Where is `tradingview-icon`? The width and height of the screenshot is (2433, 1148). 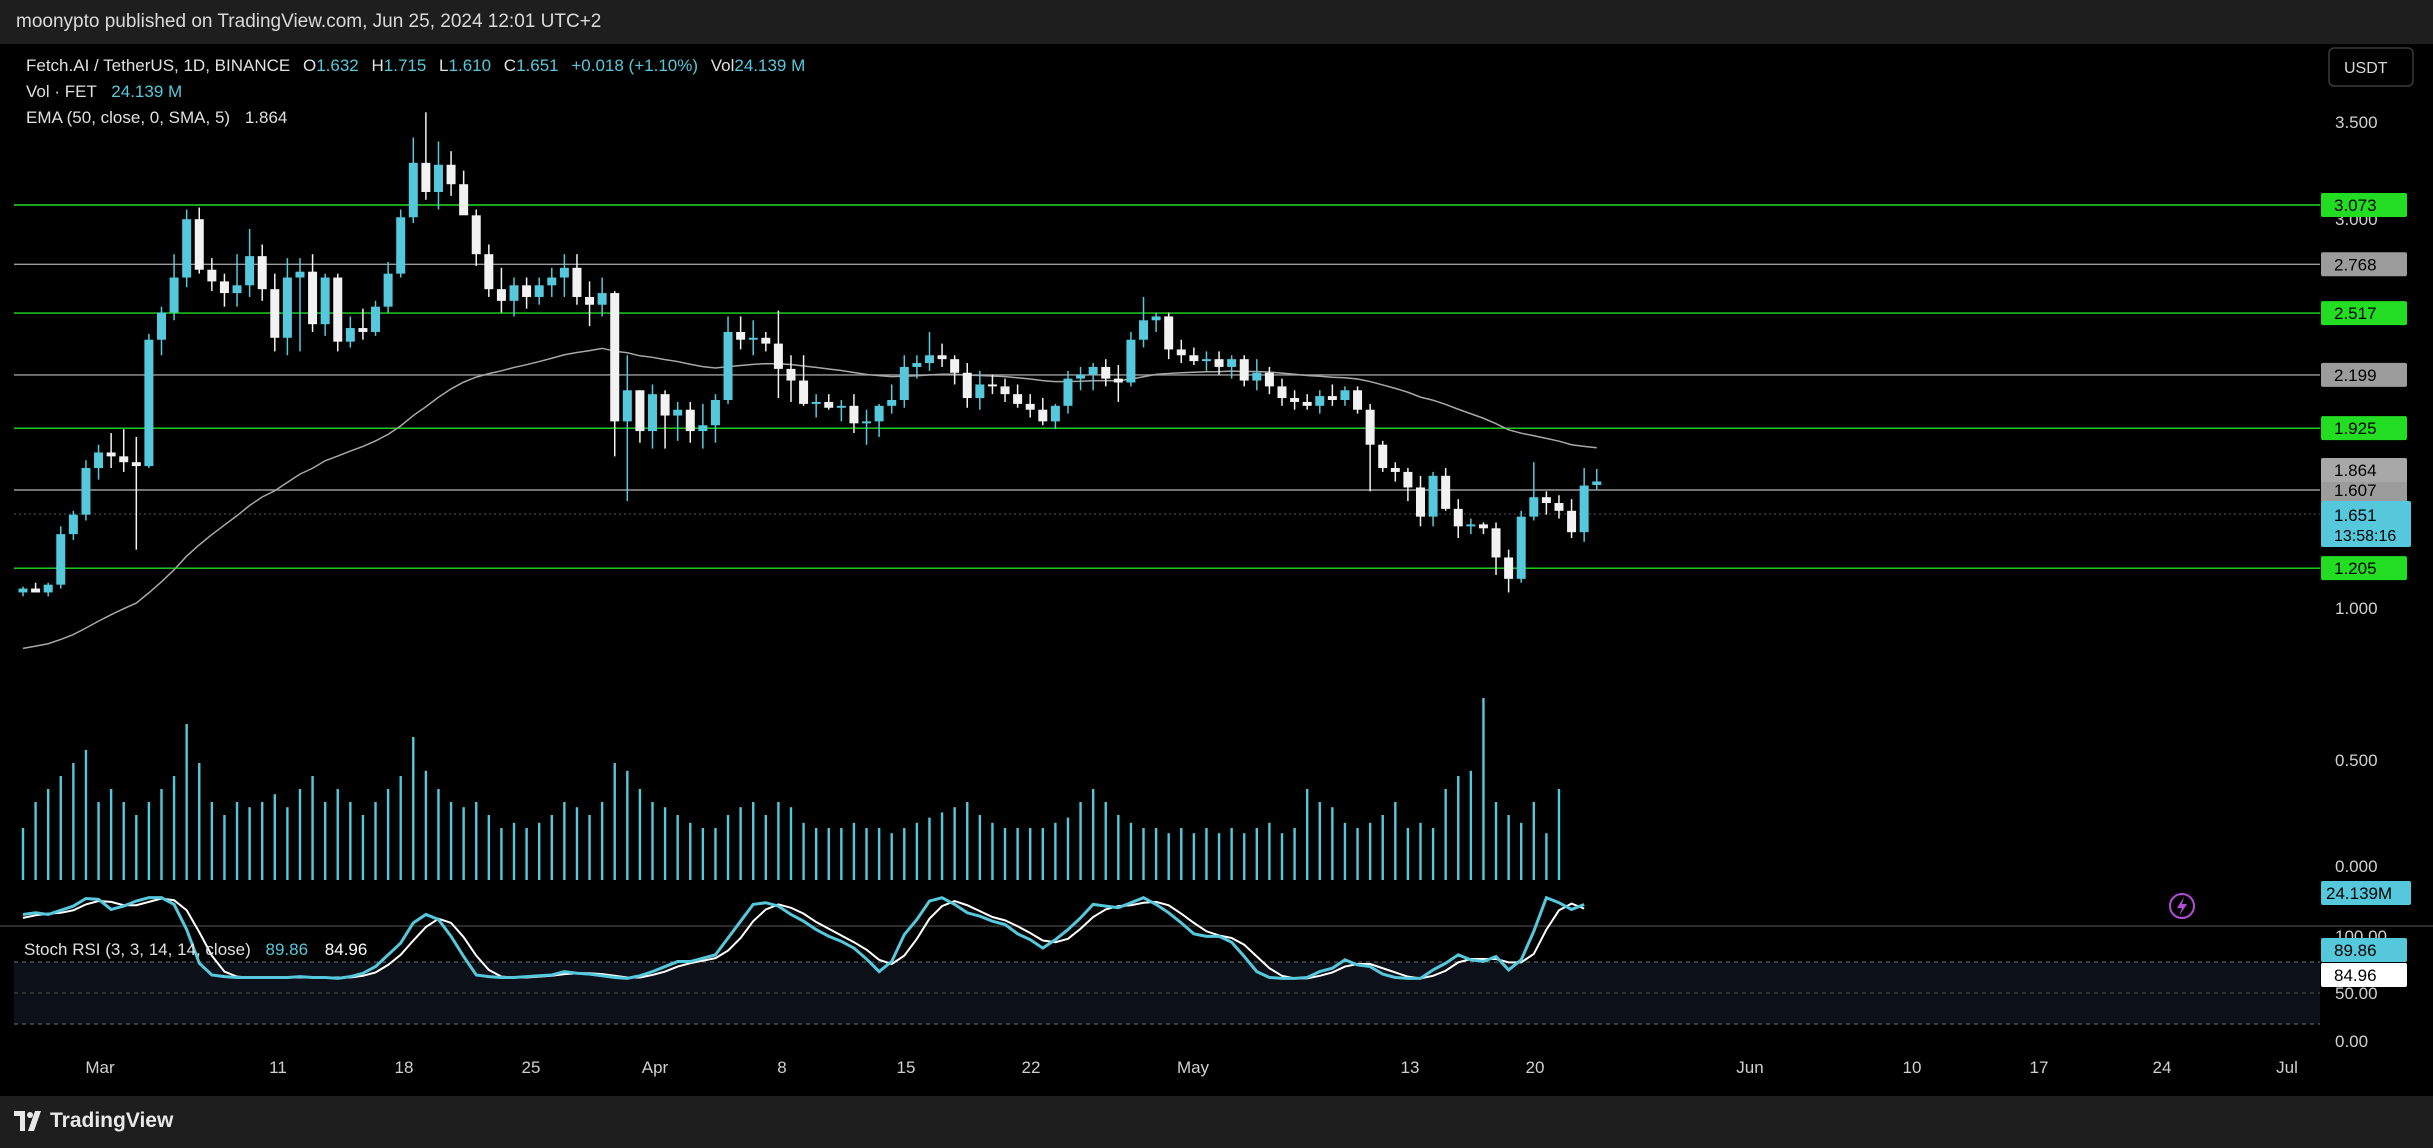
tradingview-icon is located at coordinates (27, 1121).